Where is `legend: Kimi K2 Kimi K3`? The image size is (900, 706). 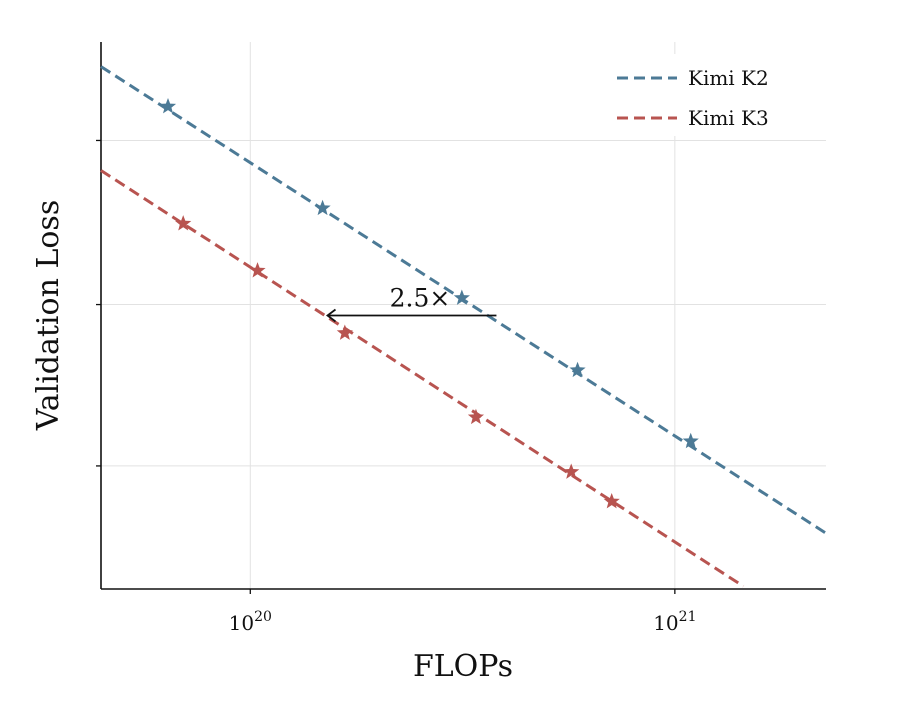 legend: Kimi K2 Kimi K3 is located at coordinates (708, 95).